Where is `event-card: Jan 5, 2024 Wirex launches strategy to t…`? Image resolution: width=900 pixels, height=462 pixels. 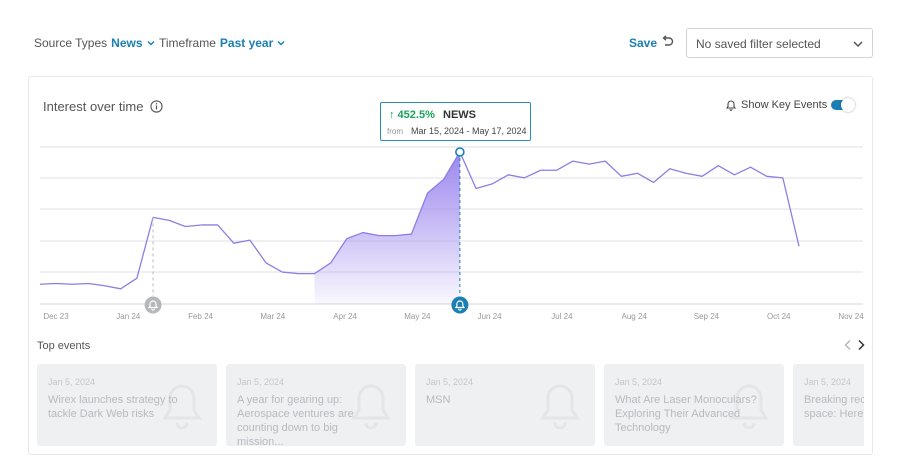
event-card: Jan 5, 2024 Wirex launches strategy to t… is located at coordinates (127, 405).